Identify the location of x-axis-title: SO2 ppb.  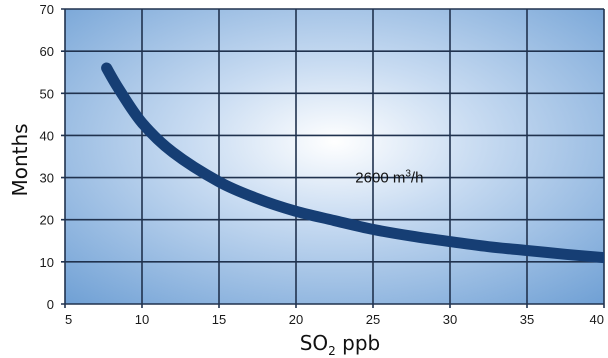
(340, 344).